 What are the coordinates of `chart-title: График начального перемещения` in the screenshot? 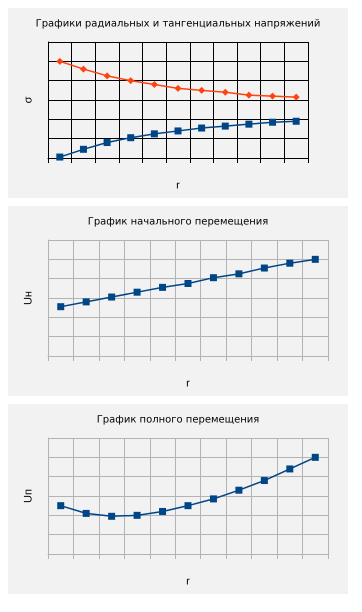 It's located at (178, 222).